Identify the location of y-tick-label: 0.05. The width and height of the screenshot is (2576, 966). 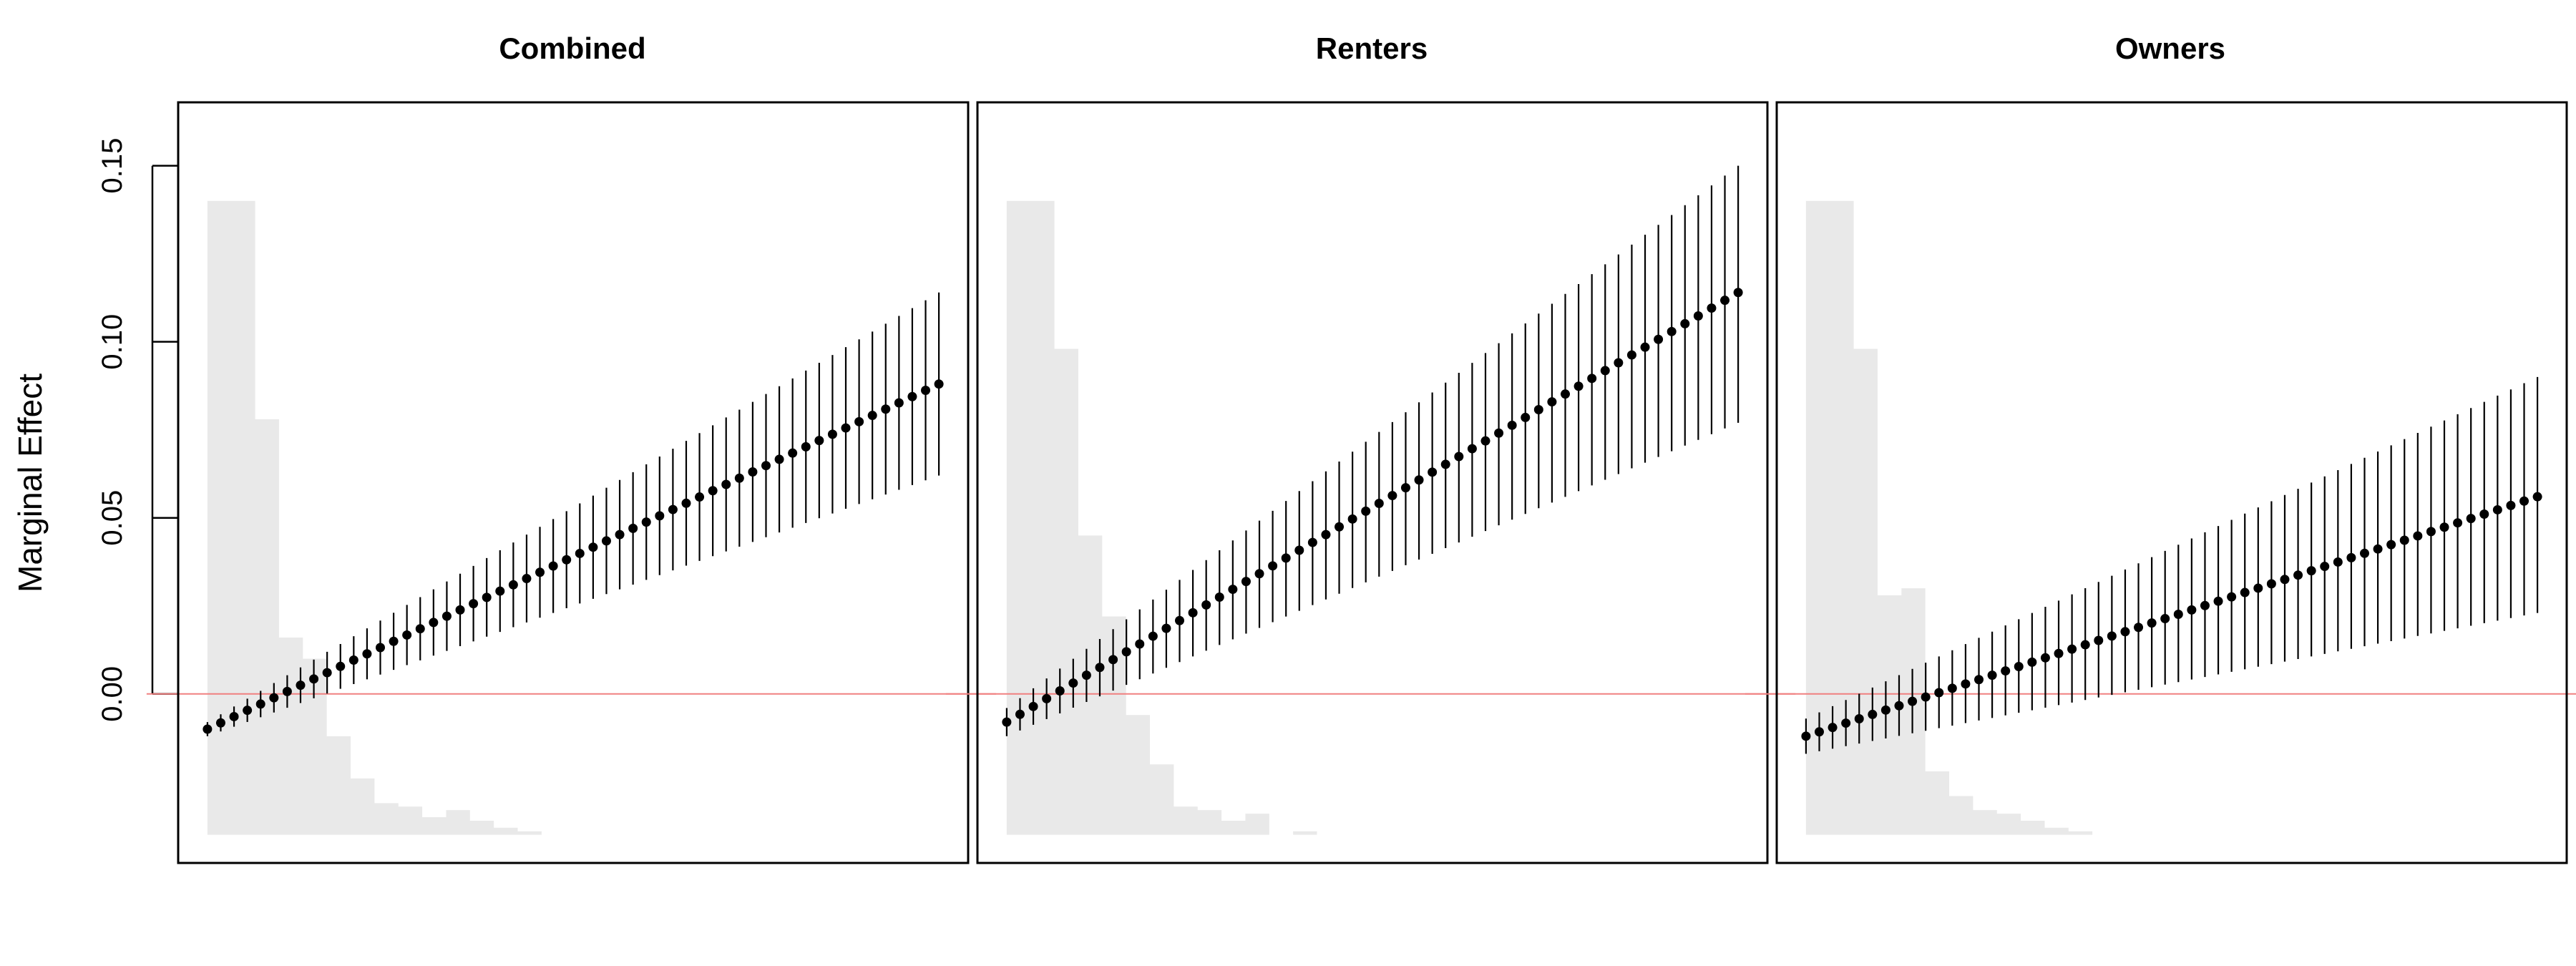
(112, 518).